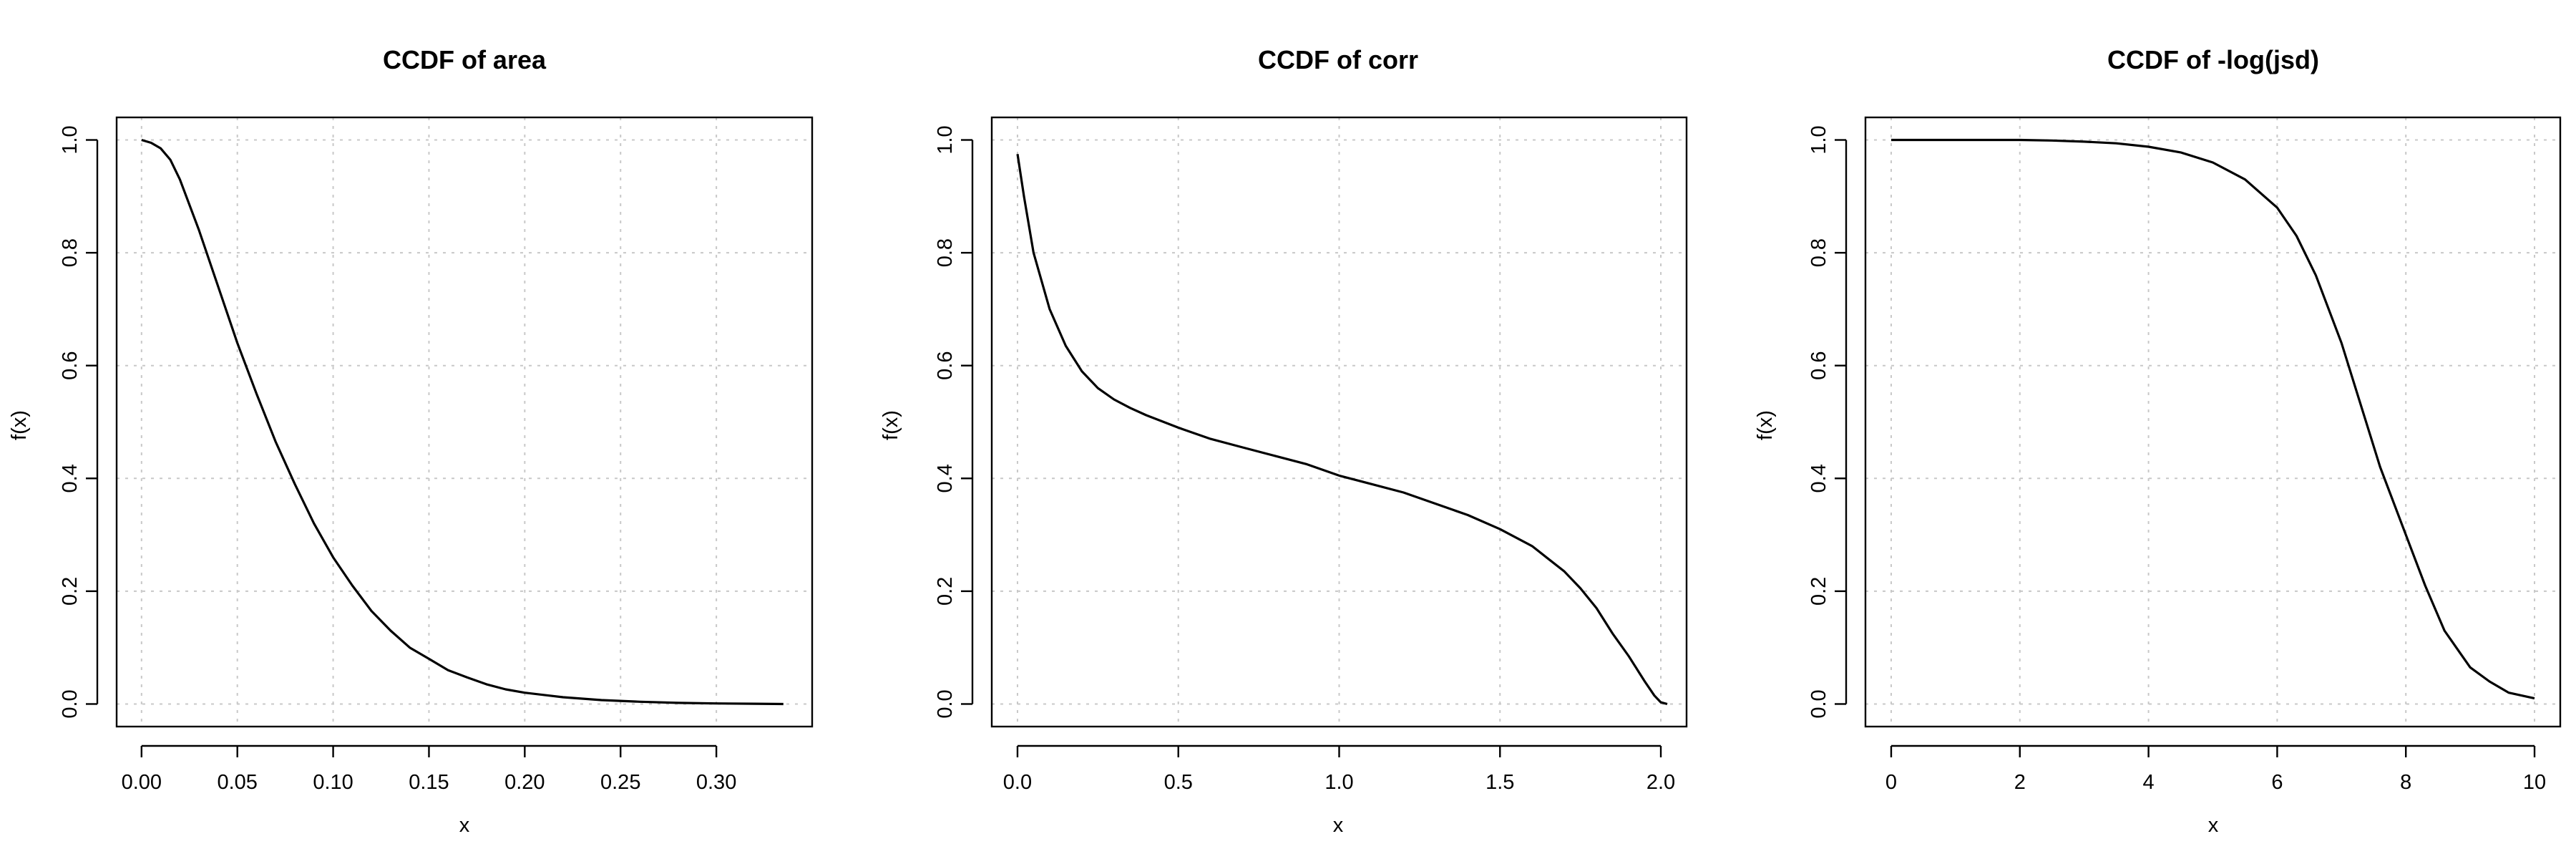 The height and width of the screenshot is (859, 2576). What do you see at coordinates (2405, 782) in the screenshot?
I see `x-tick-label: 8` at bounding box center [2405, 782].